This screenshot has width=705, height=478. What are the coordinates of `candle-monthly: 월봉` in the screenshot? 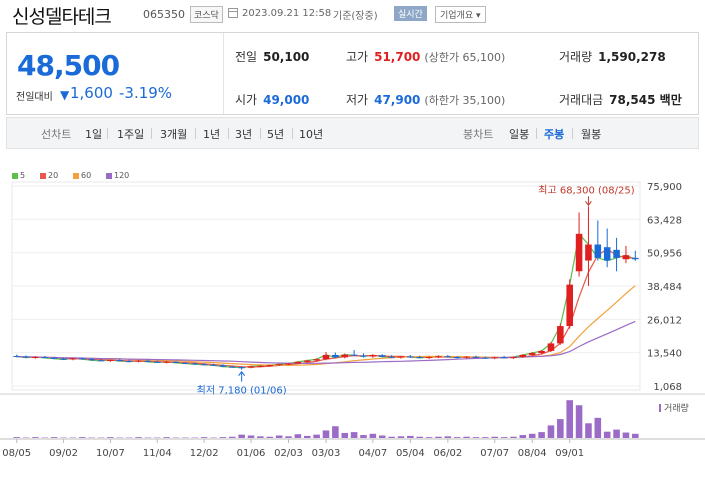 It's located at (591, 134).